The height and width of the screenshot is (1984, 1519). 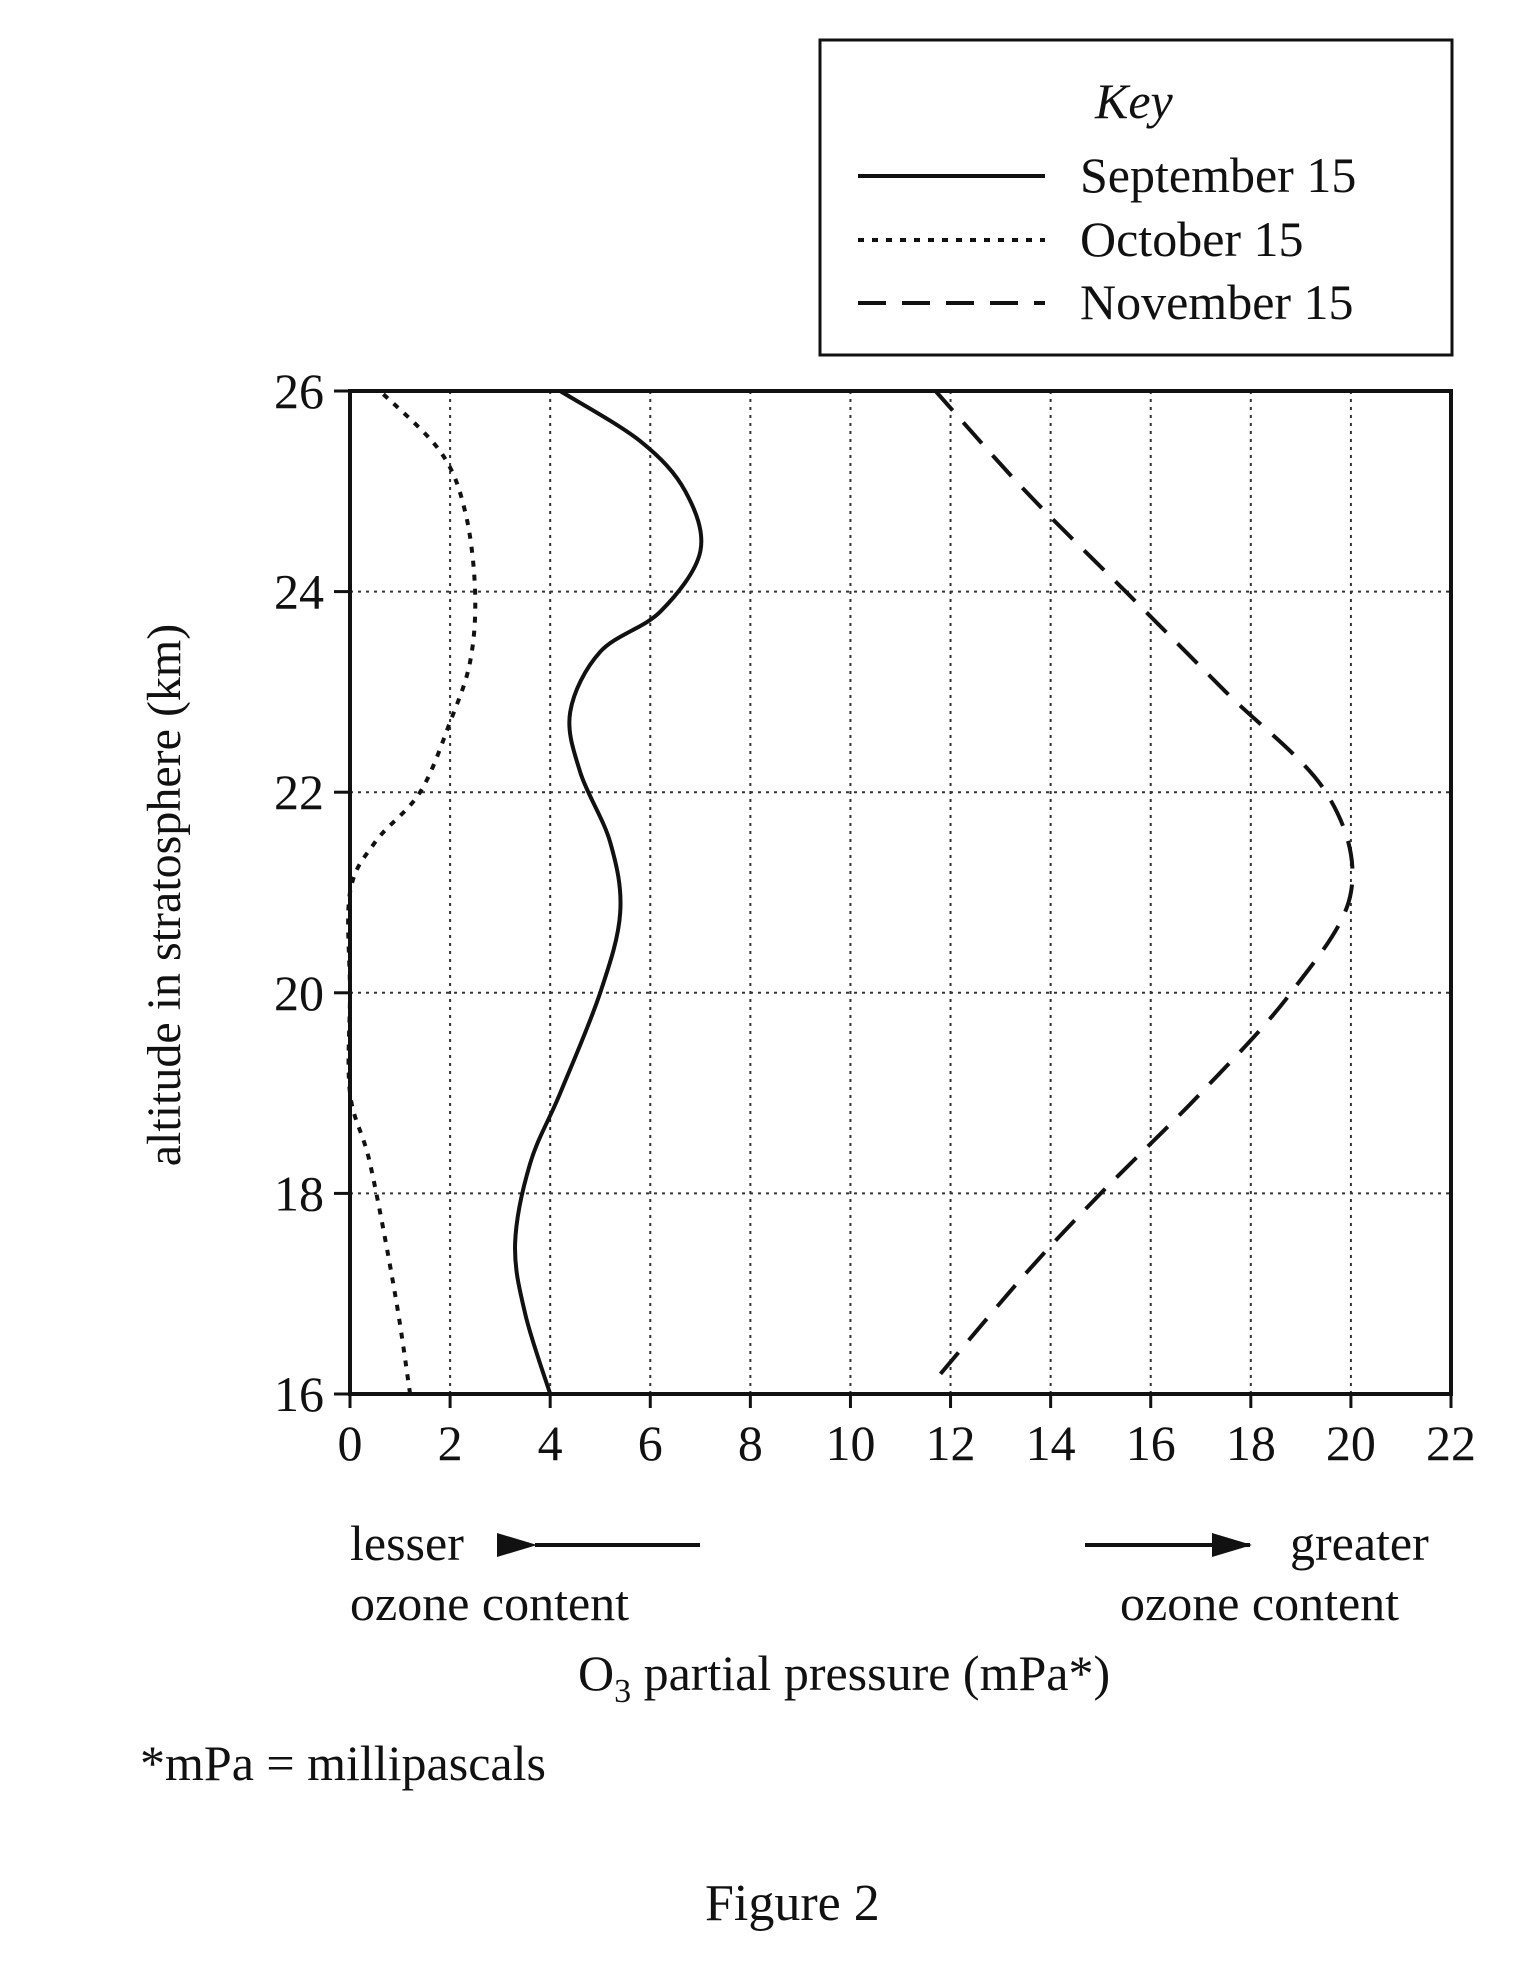 What do you see at coordinates (299, 1193) in the screenshot?
I see `y-tick-label: 18` at bounding box center [299, 1193].